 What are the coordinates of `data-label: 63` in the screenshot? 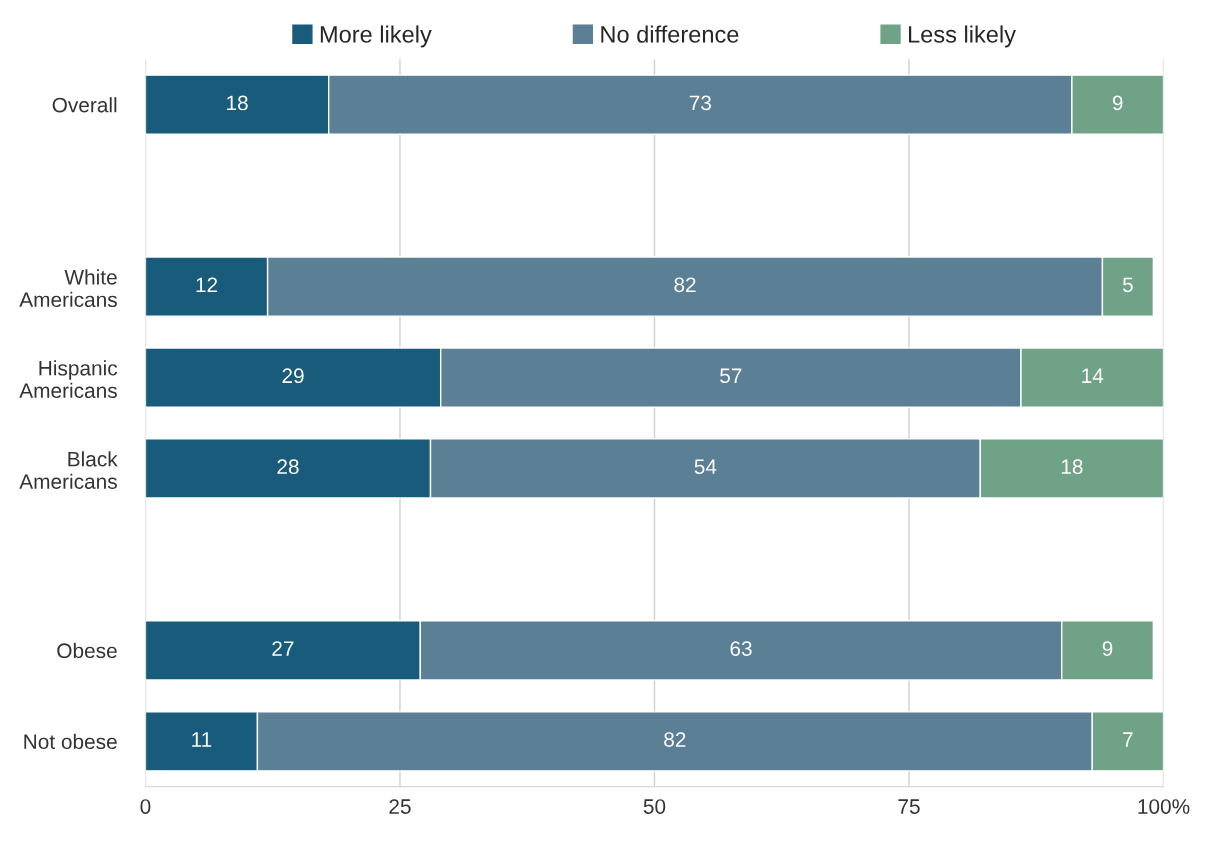 It's located at (741, 648).